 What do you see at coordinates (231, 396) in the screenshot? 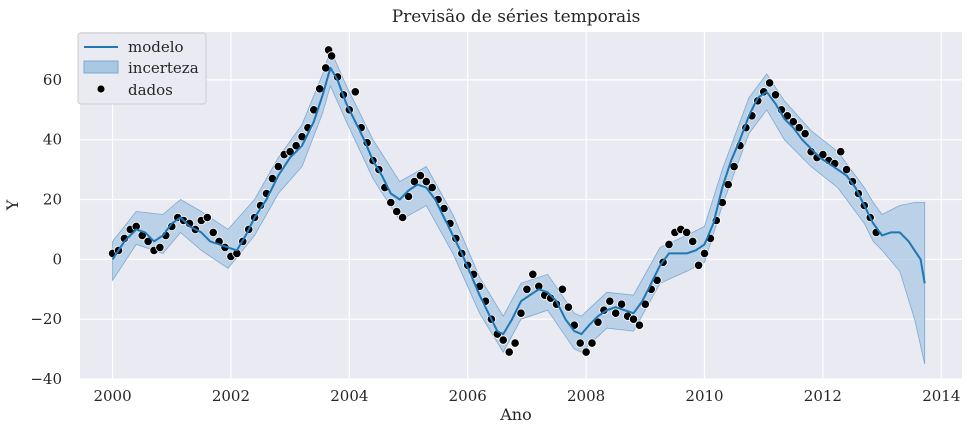
I see `x-tick-label: 2002` at bounding box center [231, 396].